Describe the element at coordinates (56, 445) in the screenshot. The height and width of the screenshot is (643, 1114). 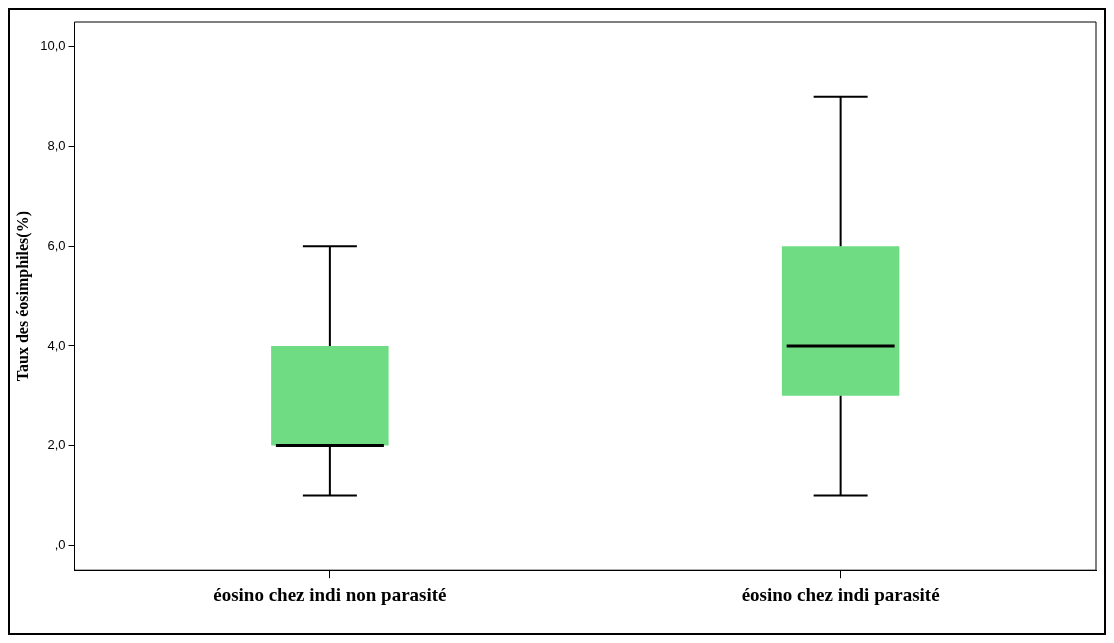
I see `y-tick-label: 2,0` at that location.